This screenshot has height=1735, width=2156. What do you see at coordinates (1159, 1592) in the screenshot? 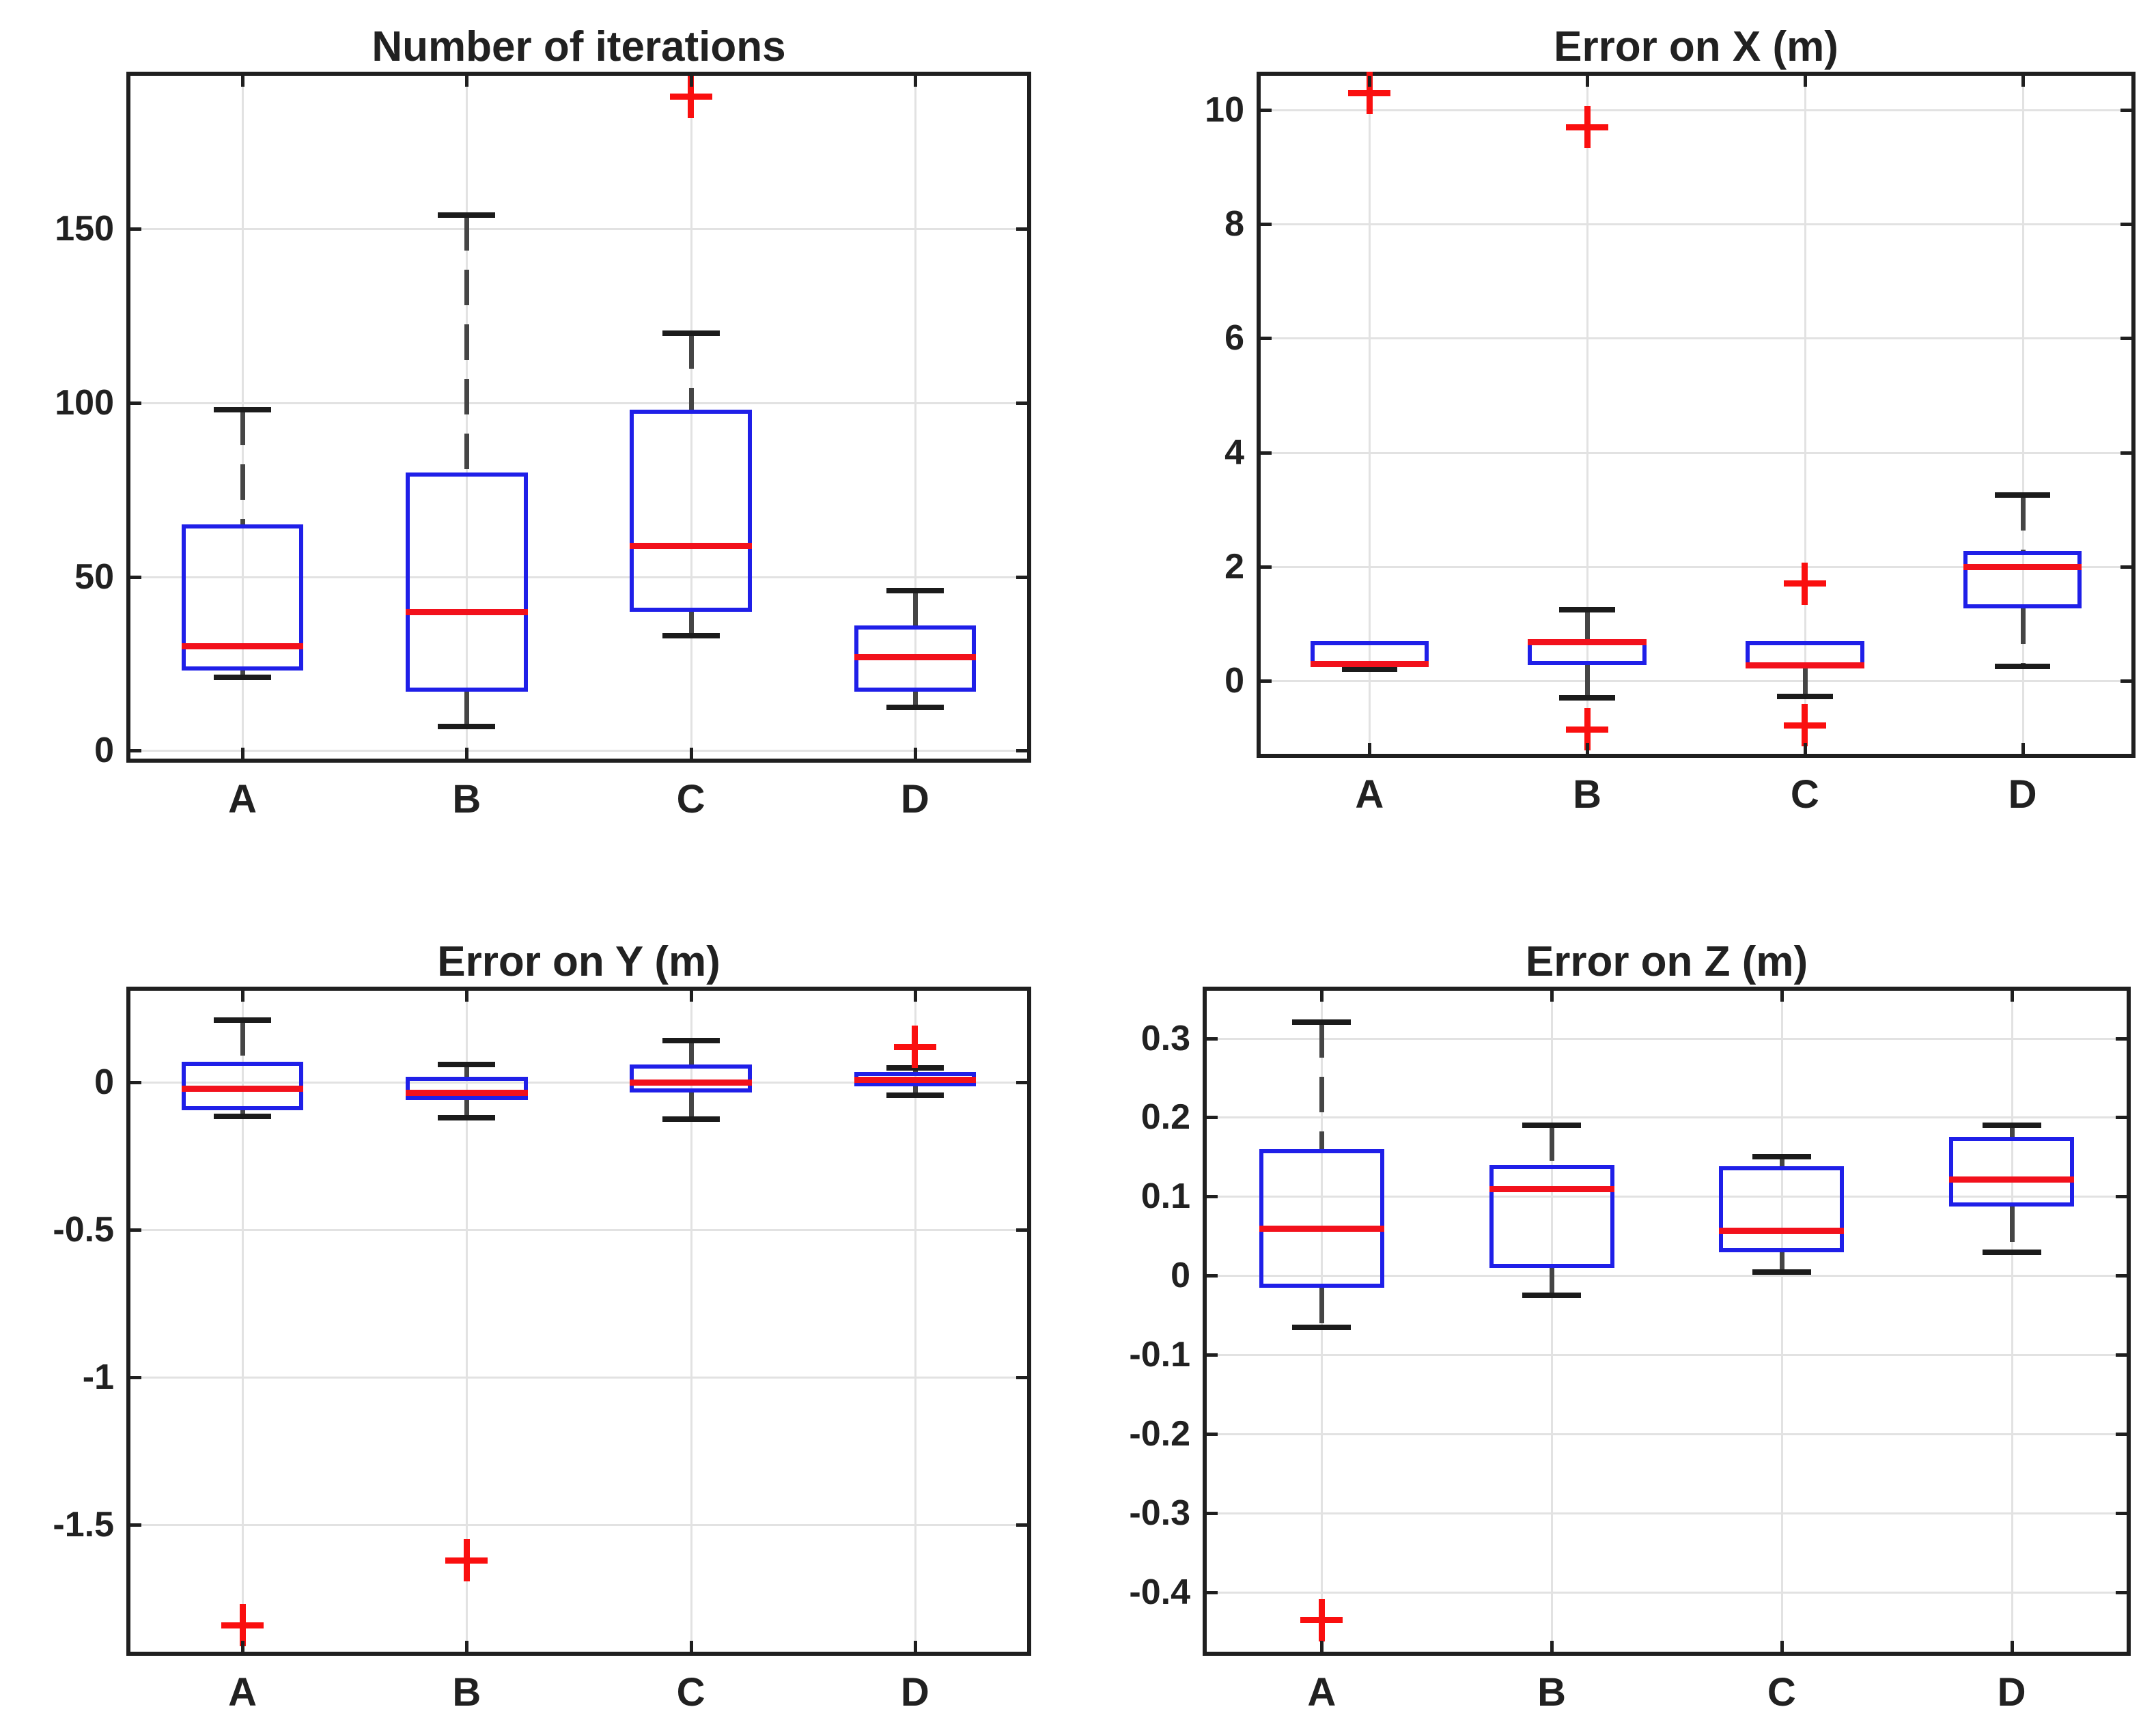
I see `y-tick-label: -0.4` at bounding box center [1159, 1592].